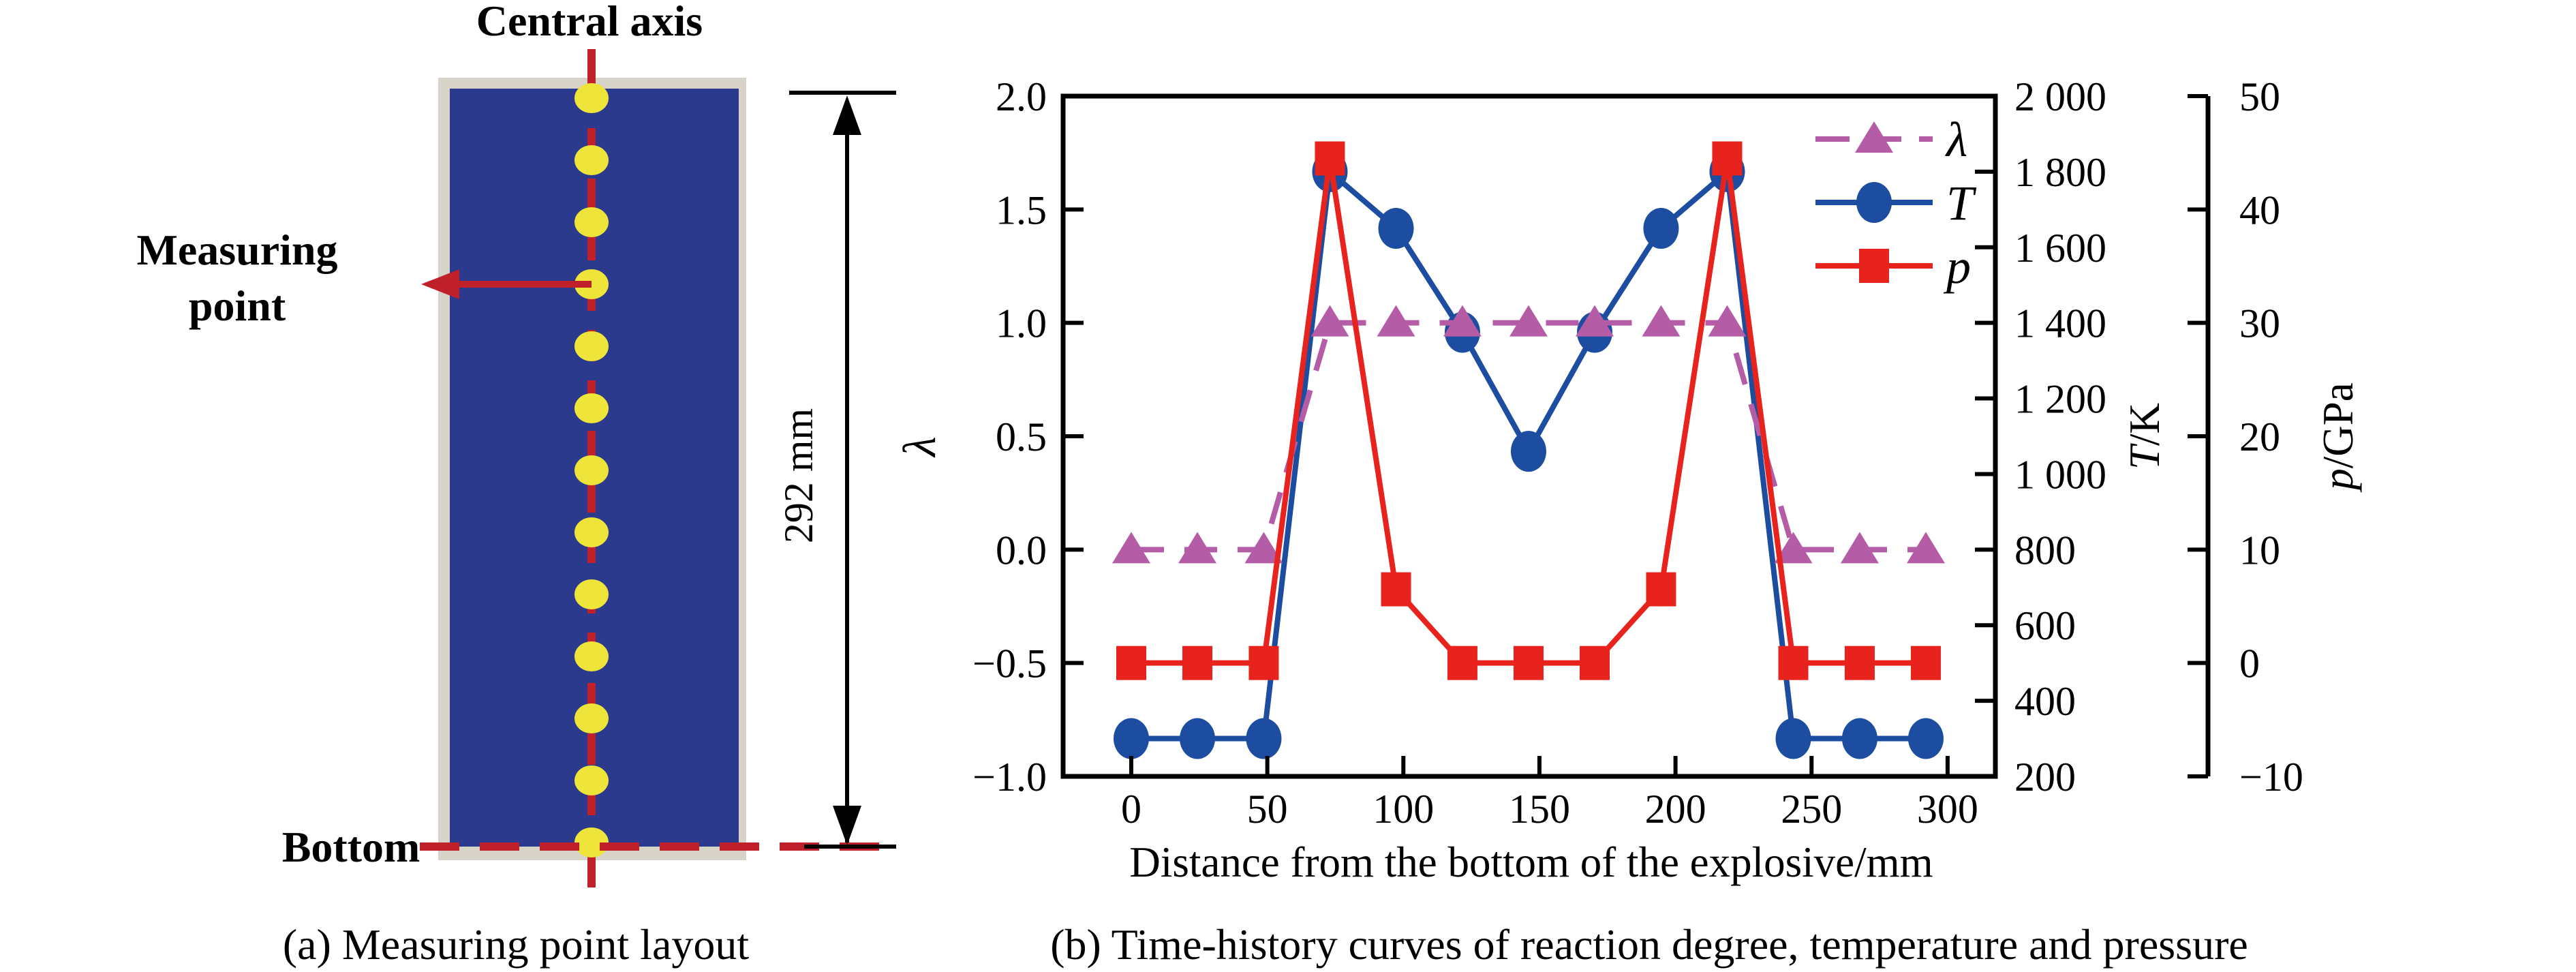 This screenshot has height=972, width=2576. Describe the element at coordinates (516, 944) in the screenshot. I see `panel-a-caption: (a) Measuring point layout` at that location.